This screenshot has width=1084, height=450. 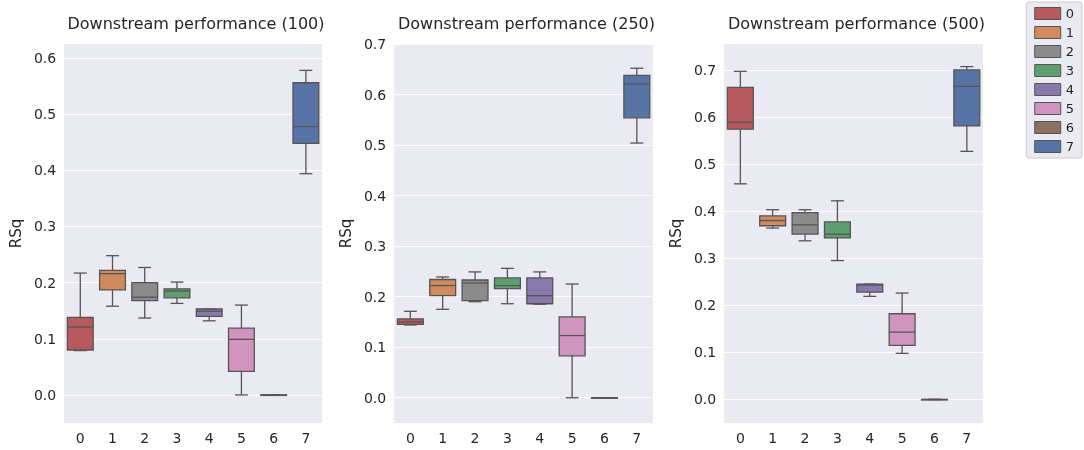 What do you see at coordinates (1070, 146) in the screenshot?
I see `legend-label: 7` at bounding box center [1070, 146].